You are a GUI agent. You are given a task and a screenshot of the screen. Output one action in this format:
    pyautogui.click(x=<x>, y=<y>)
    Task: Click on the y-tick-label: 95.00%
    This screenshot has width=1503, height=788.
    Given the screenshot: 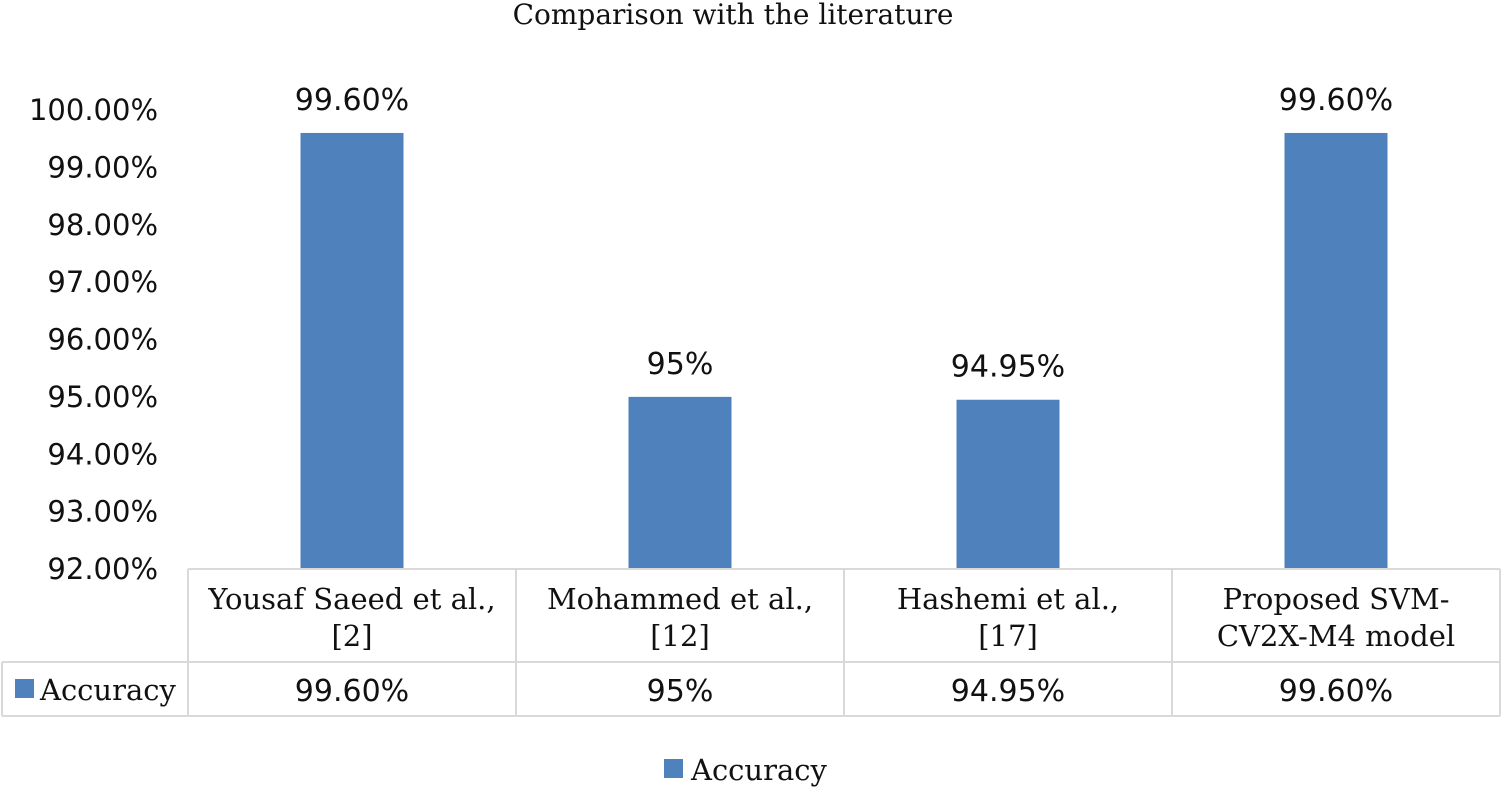 What is the action you would take?
    pyautogui.click(x=102, y=397)
    